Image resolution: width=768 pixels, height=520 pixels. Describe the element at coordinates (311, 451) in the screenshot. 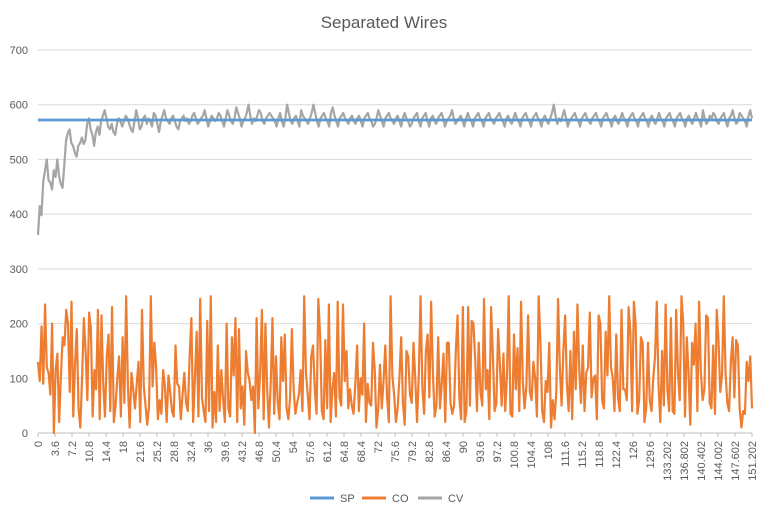

I see `x-tick-label: 57.6` at that location.